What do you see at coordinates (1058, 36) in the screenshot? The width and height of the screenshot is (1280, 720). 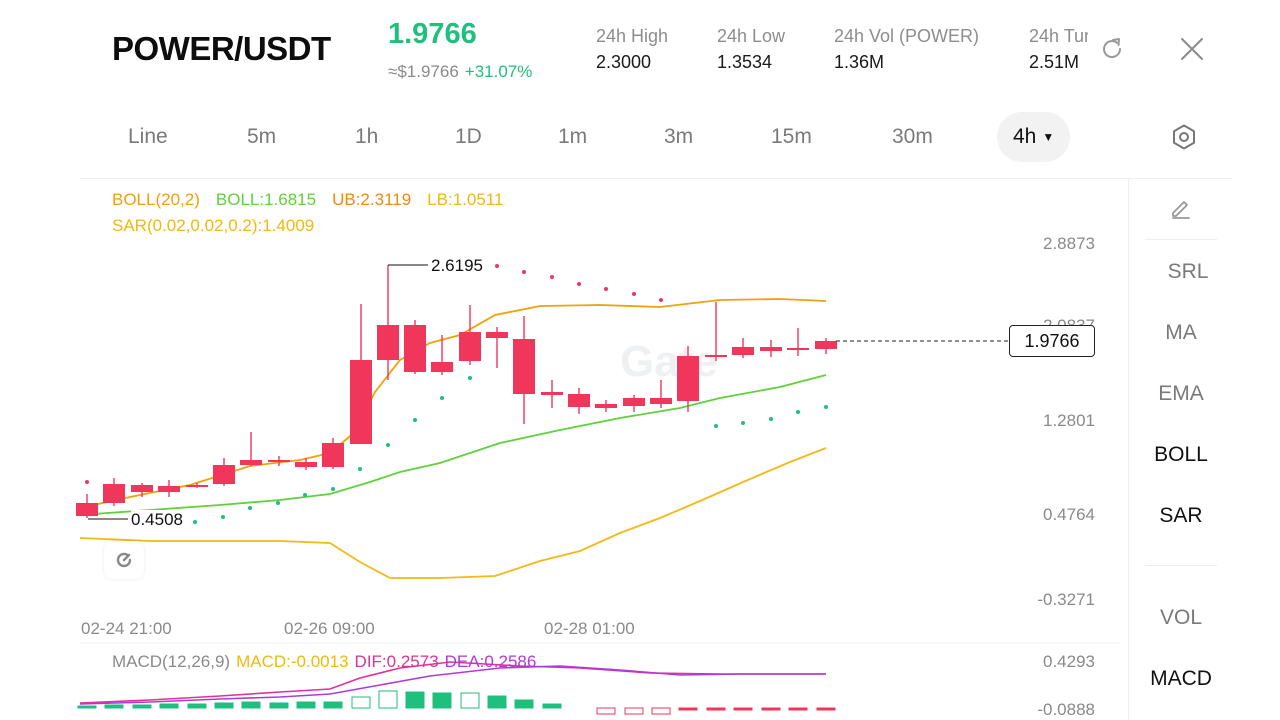 I see `stat-label: 24h Turnover` at bounding box center [1058, 36].